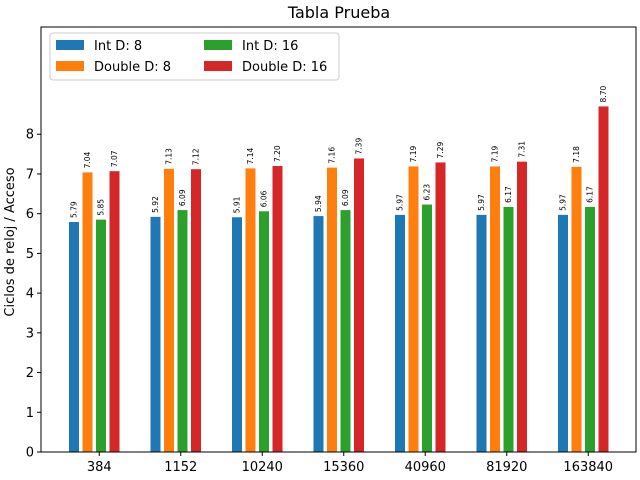 The width and height of the screenshot is (640, 480). I want to click on bar-value-label: 7.39, so click(359, 146).